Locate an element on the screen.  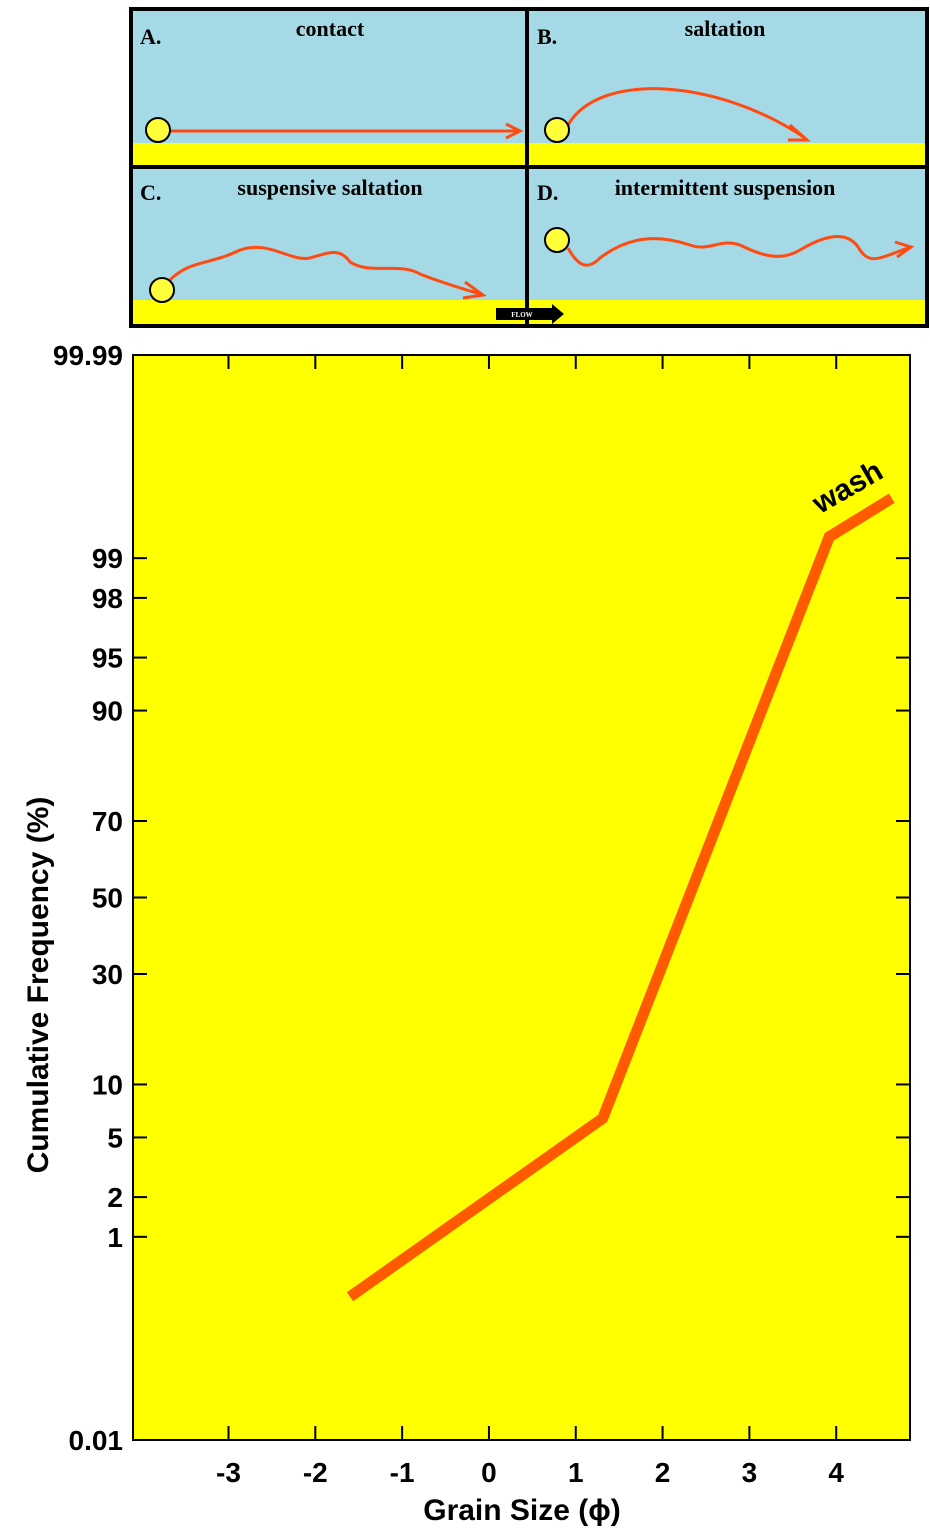
path-a is located at coordinates (347, 131).